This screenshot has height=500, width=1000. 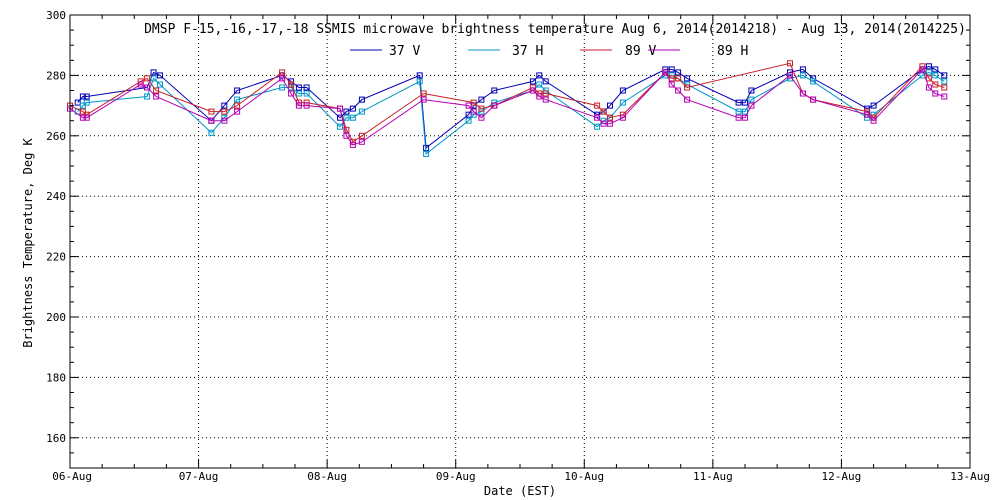 I want to click on legend-label-37v: 37 V, so click(x=404, y=51).